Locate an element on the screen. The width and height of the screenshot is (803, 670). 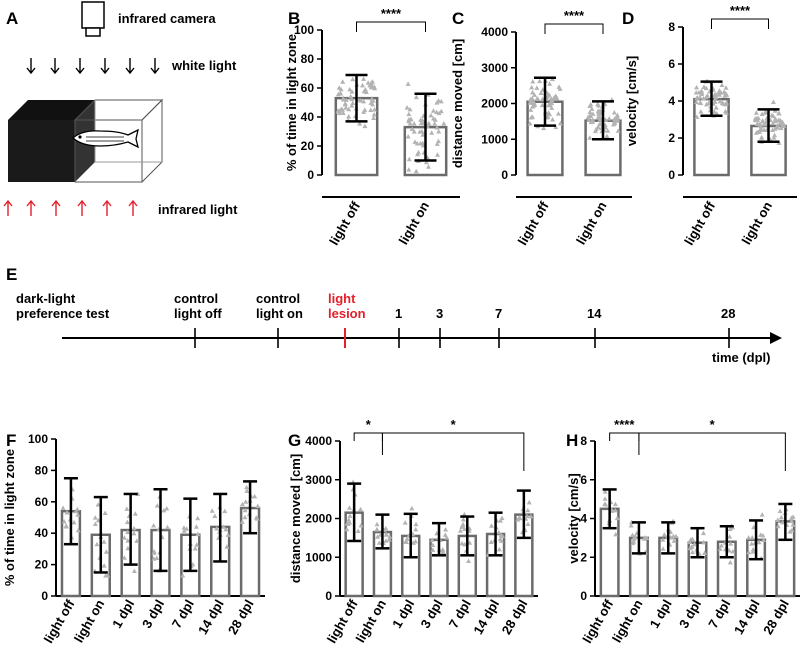
camera-icon is located at coordinates (93, 19).